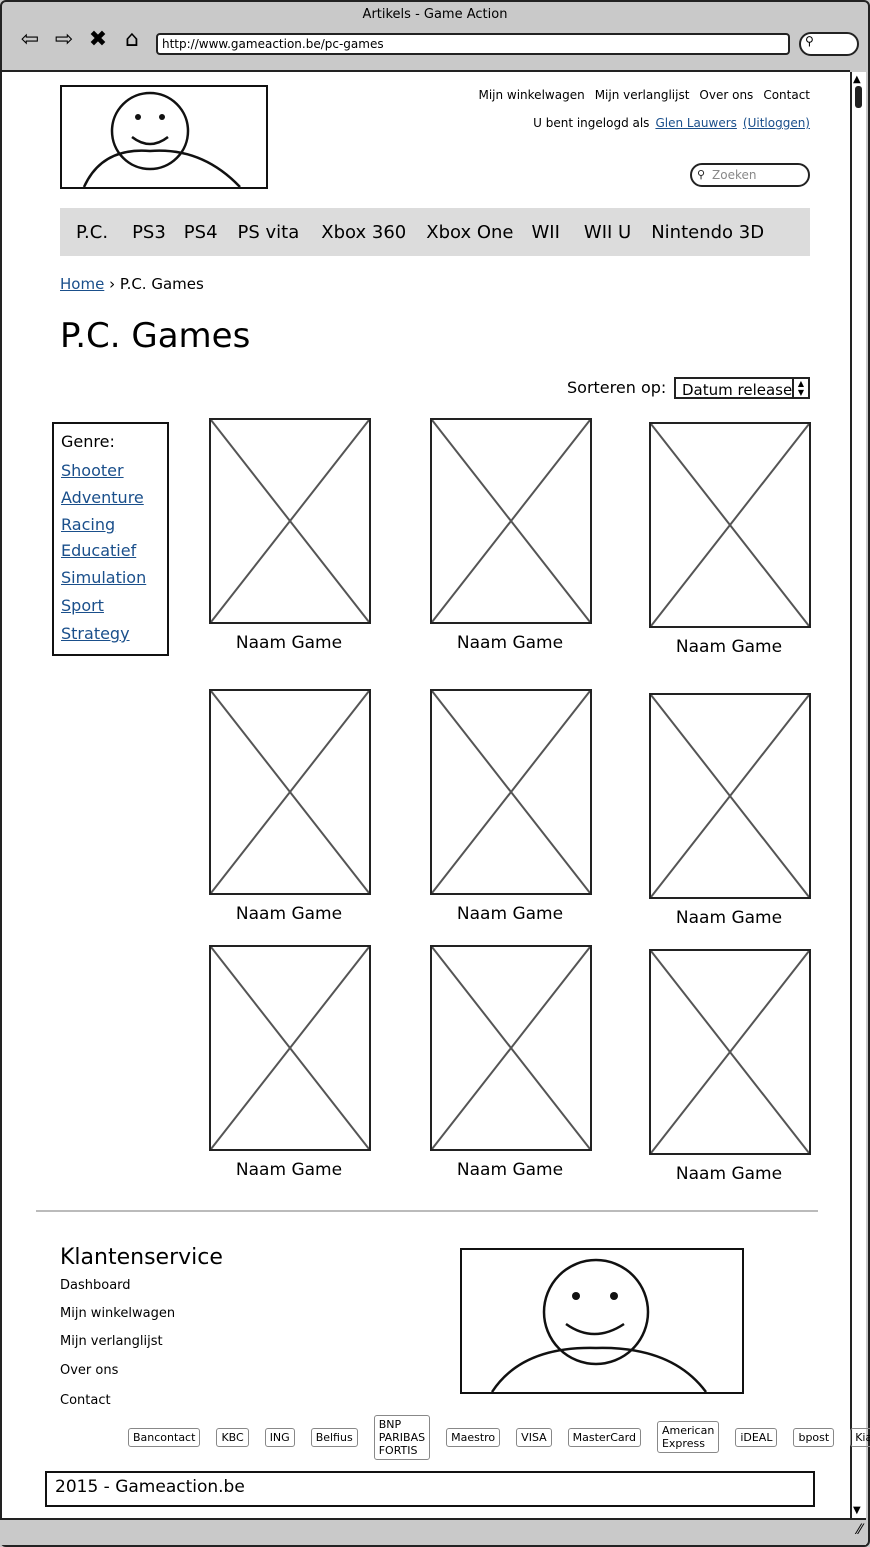 This screenshot has height=1547, width=870. I want to click on genre-item-racing: Racing, so click(88, 524).